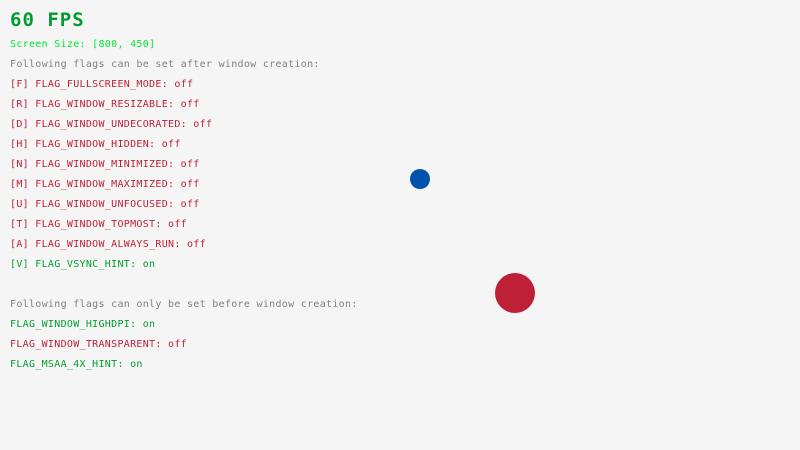 Image resolution: width=800 pixels, height=450 pixels. I want to click on flag-row: [R] FLAG_WINDOW_RESIZABLE: off, so click(105, 105).